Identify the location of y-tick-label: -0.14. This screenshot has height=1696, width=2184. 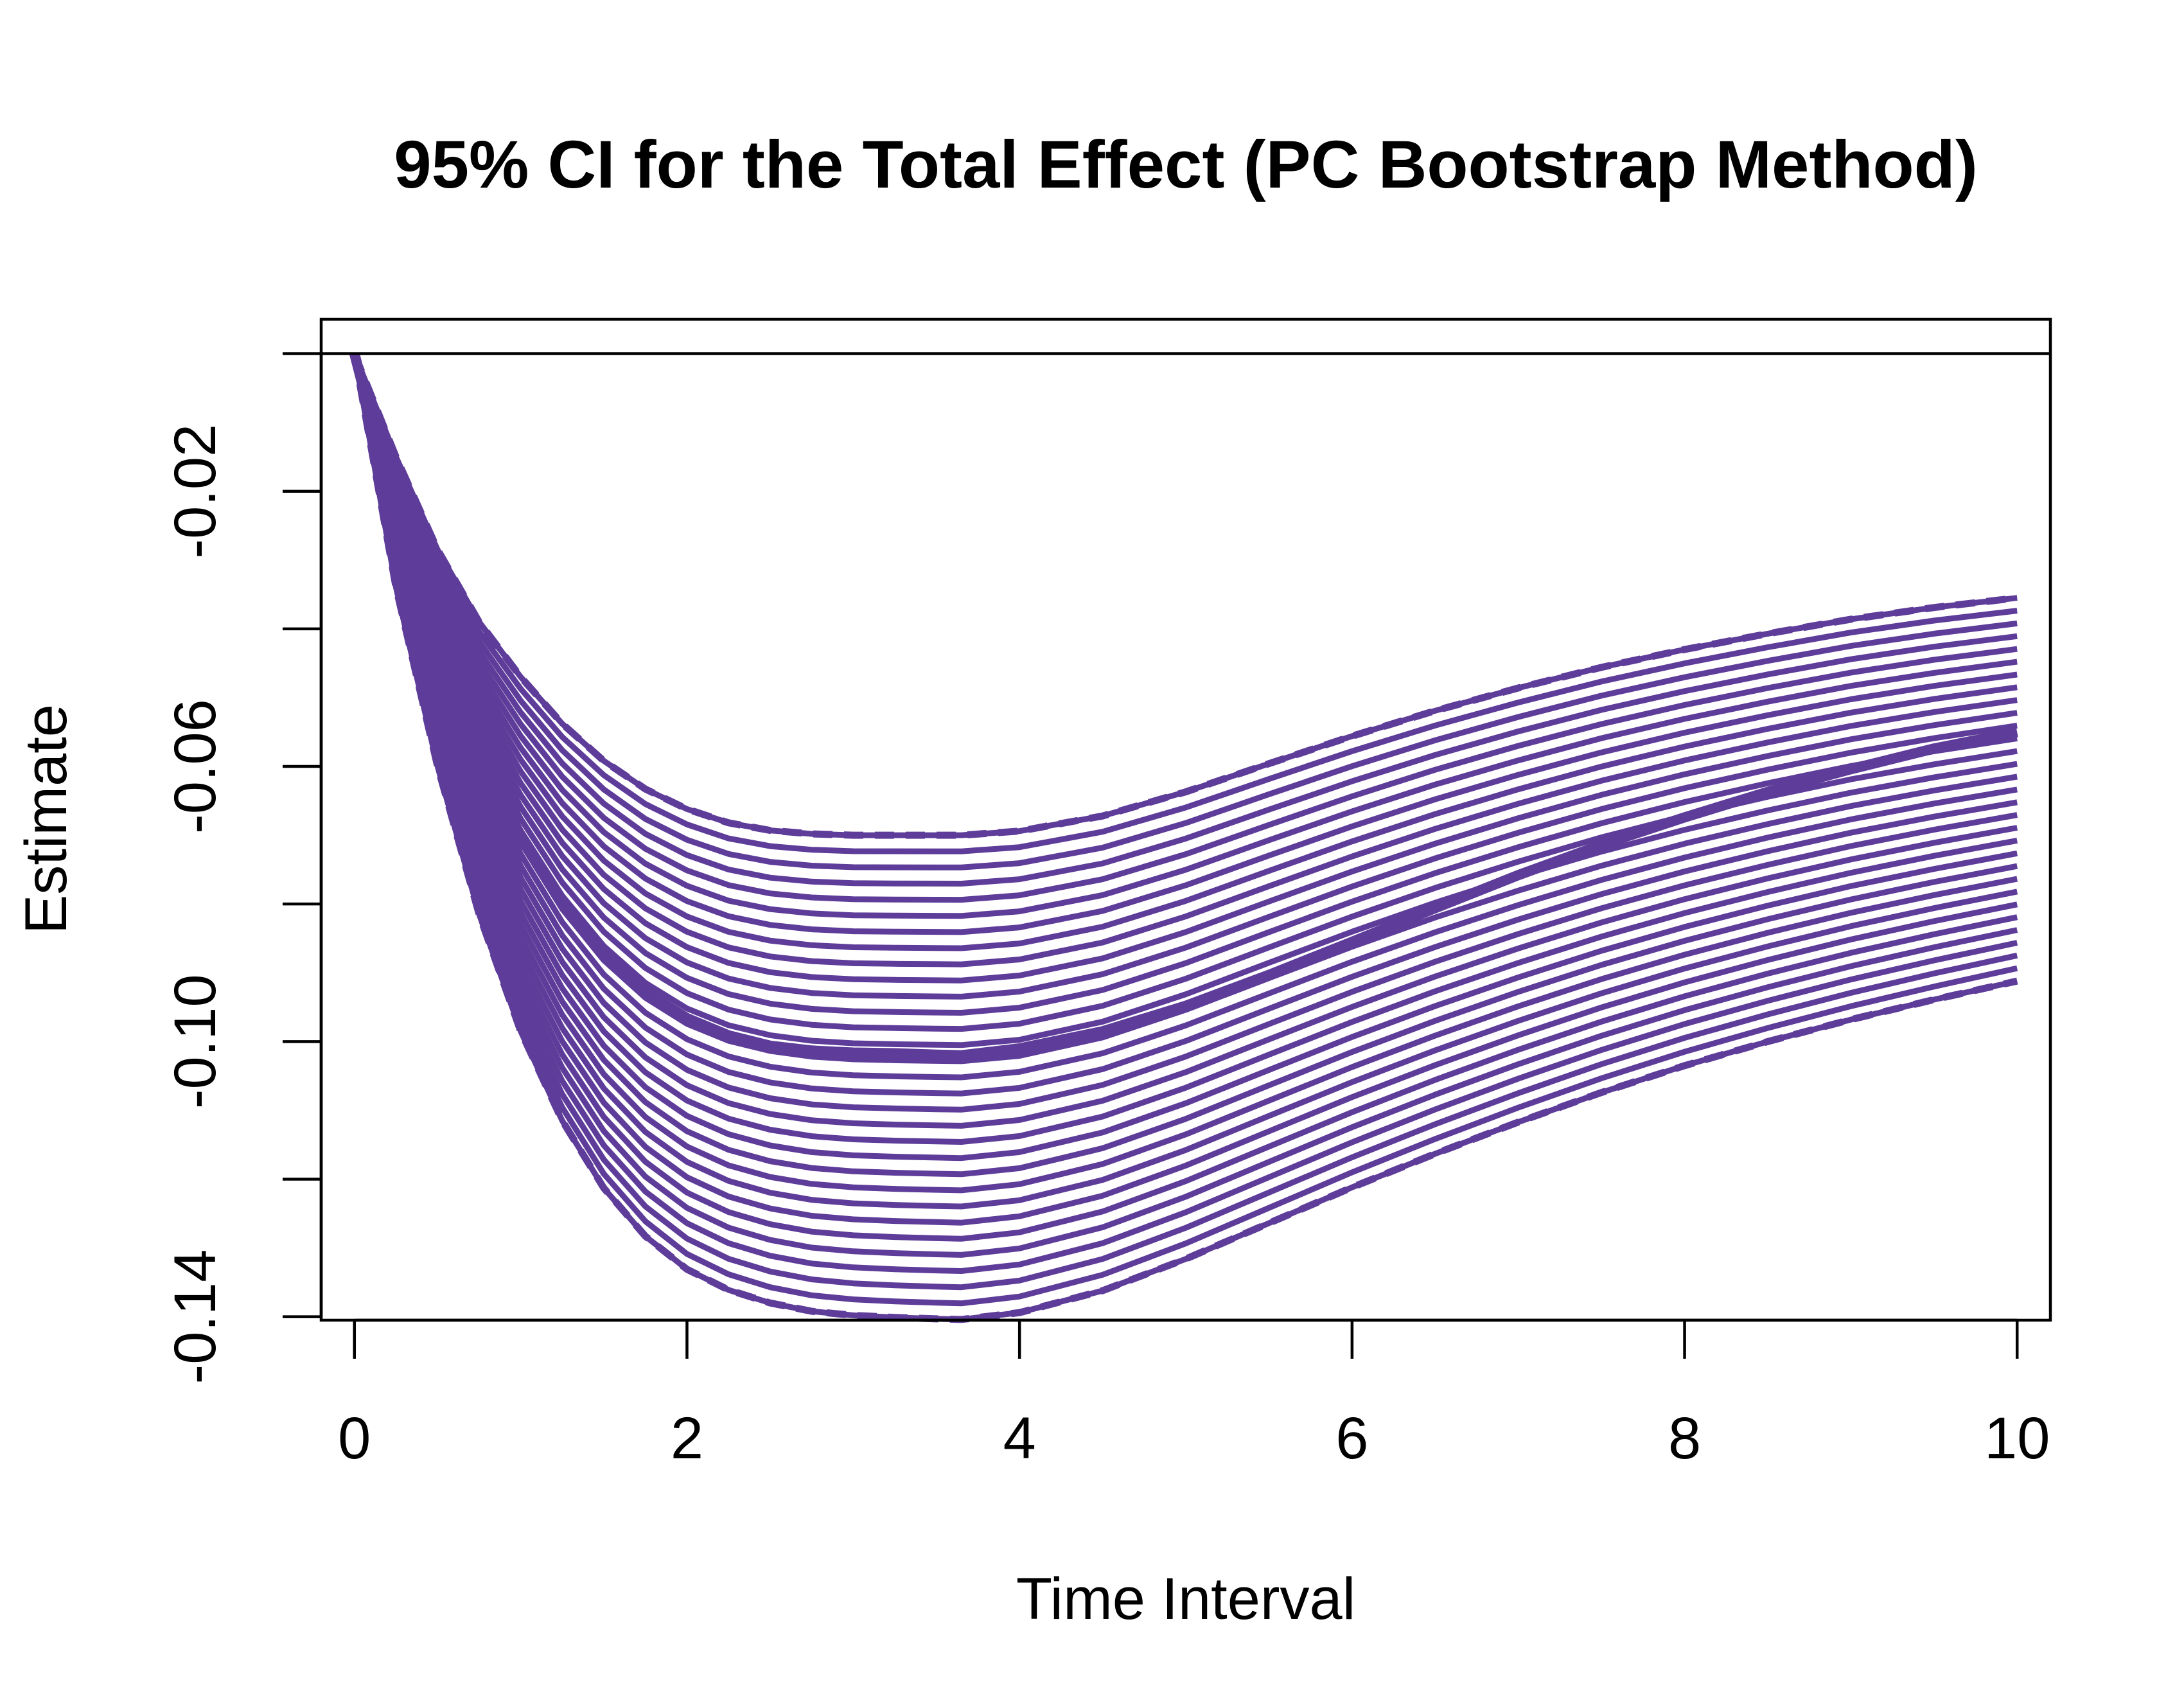
(195, 1317).